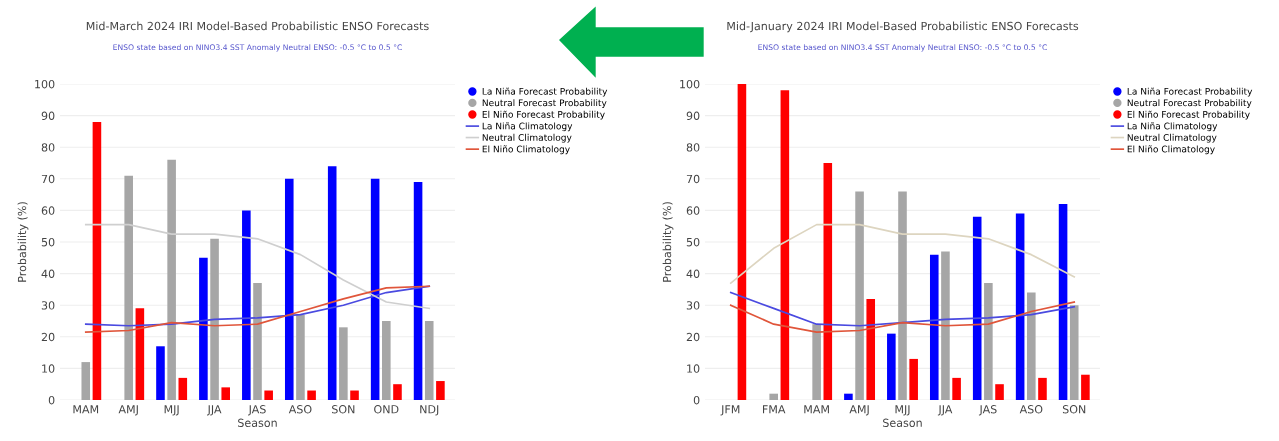 The width and height of the screenshot is (1279, 441). Describe the element at coordinates (730, 410) in the screenshot. I see `x-tick-label: JFM` at that location.